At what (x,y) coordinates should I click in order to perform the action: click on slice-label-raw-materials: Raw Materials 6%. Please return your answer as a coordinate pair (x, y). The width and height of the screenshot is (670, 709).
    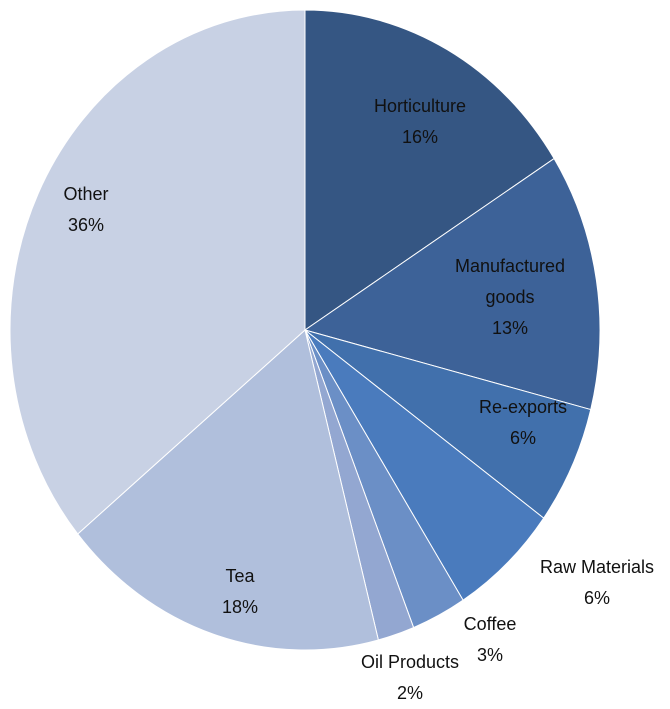
    Looking at the image, I should click on (597, 582).